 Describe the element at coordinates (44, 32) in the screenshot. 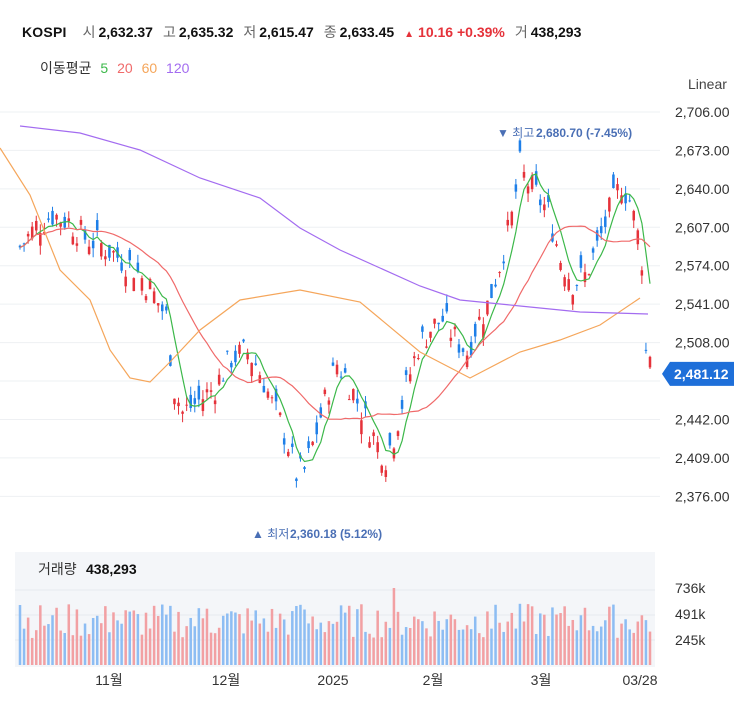

I see `symbol-name: KOSPI` at that location.